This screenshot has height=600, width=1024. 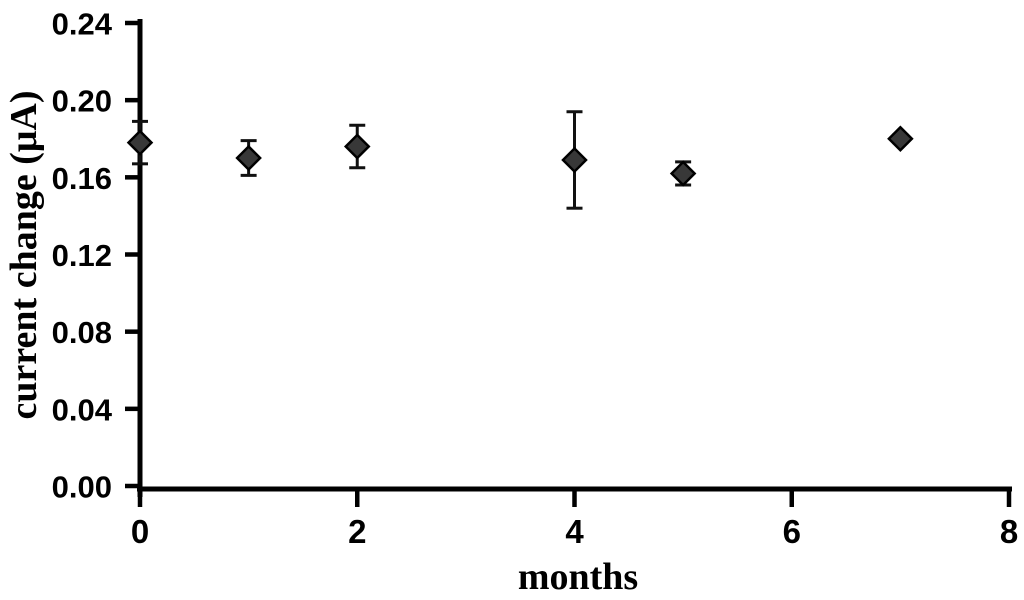 What do you see at coordinates (574, 531) in the screenshot?
I see `x-tick-label: 4` at bounding box center [574, 531].